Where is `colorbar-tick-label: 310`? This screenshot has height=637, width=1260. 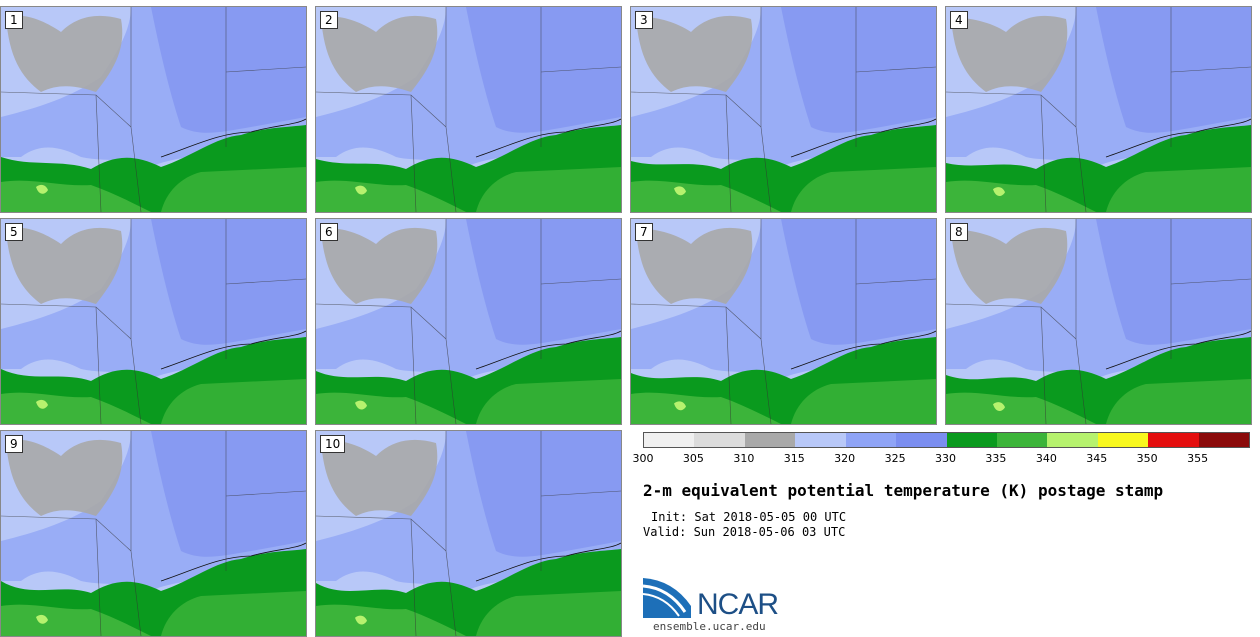 colorbar-tick-label: 310 is located at coordinates (744, 458).